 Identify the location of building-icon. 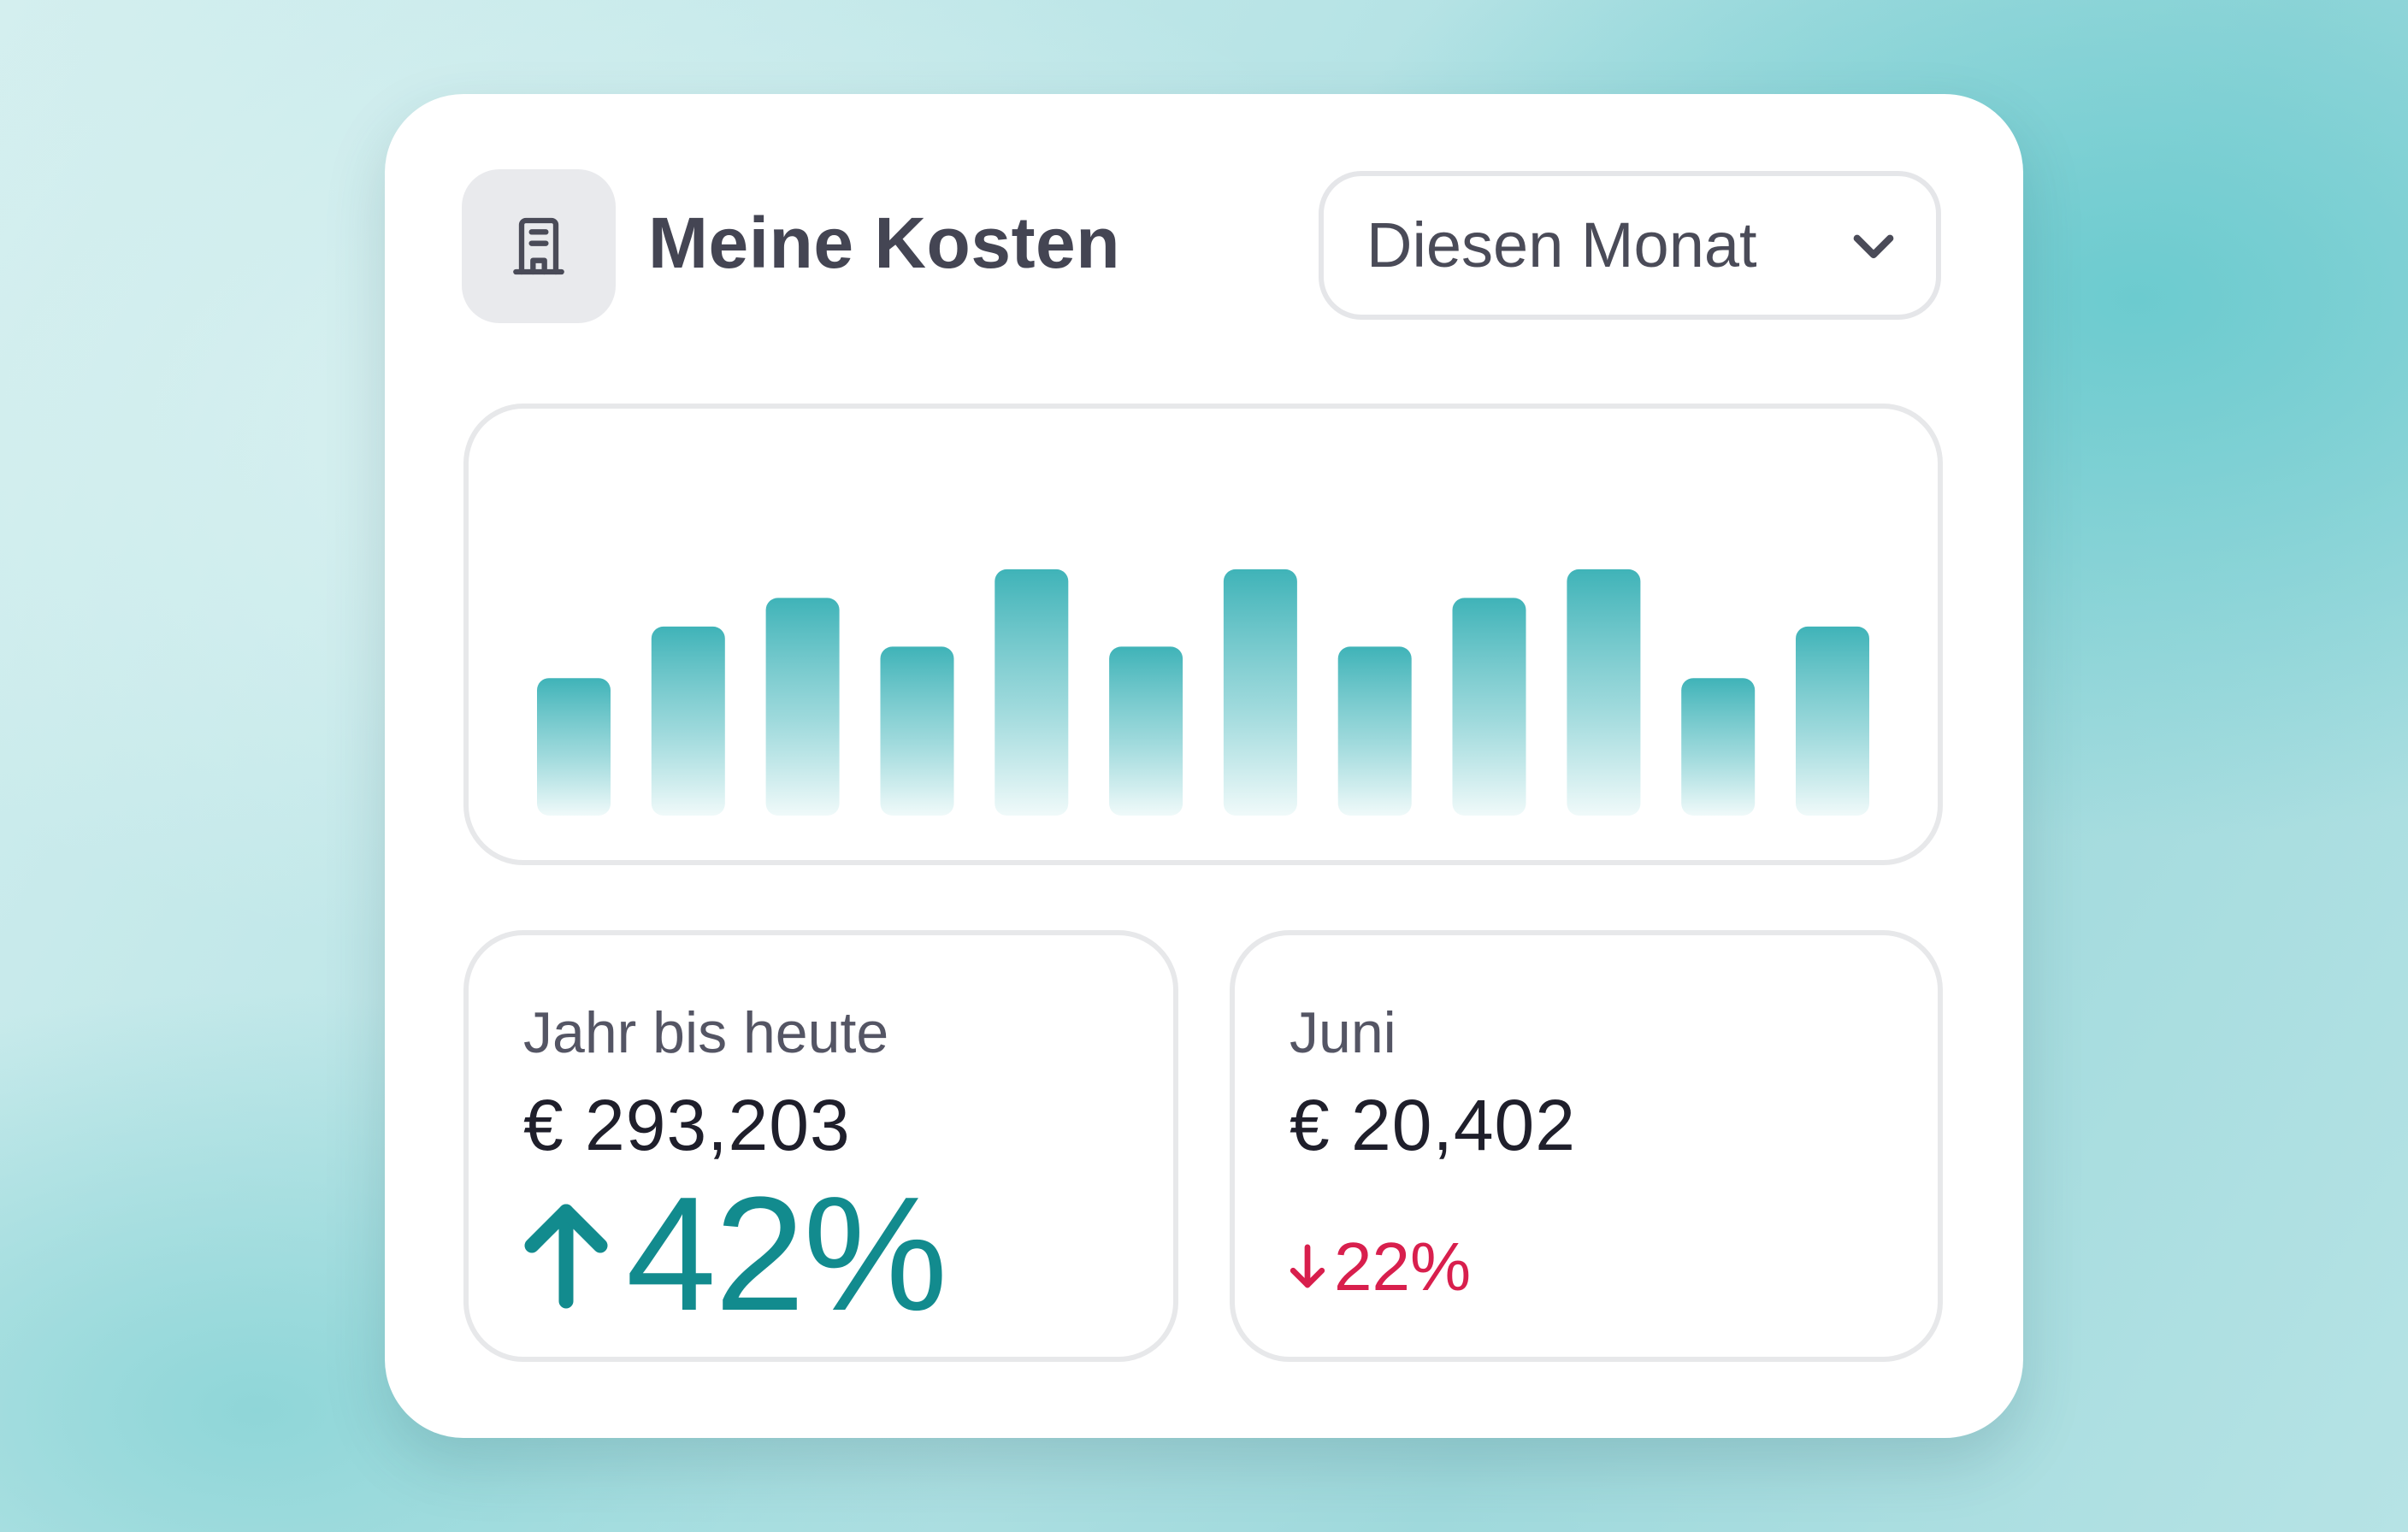
(538, 246).